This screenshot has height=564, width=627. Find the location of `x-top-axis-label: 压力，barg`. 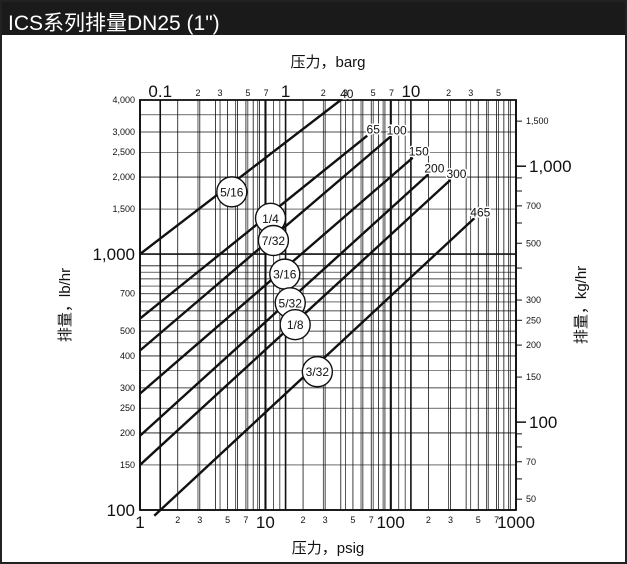

x-top-axis-label: 压力，barg is located at coordinates (327, 62).